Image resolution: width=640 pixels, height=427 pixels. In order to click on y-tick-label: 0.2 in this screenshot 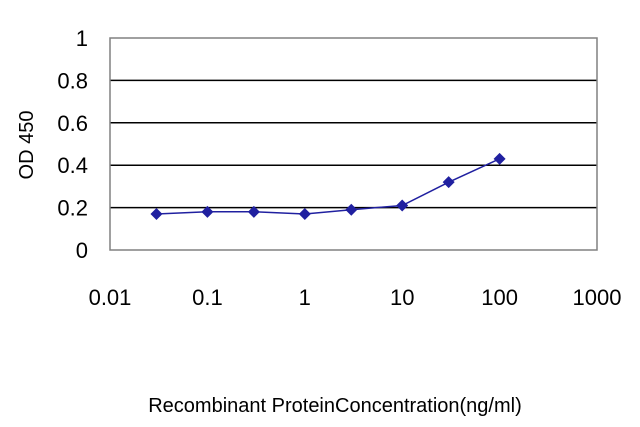, I will do `click(72, 208)`.